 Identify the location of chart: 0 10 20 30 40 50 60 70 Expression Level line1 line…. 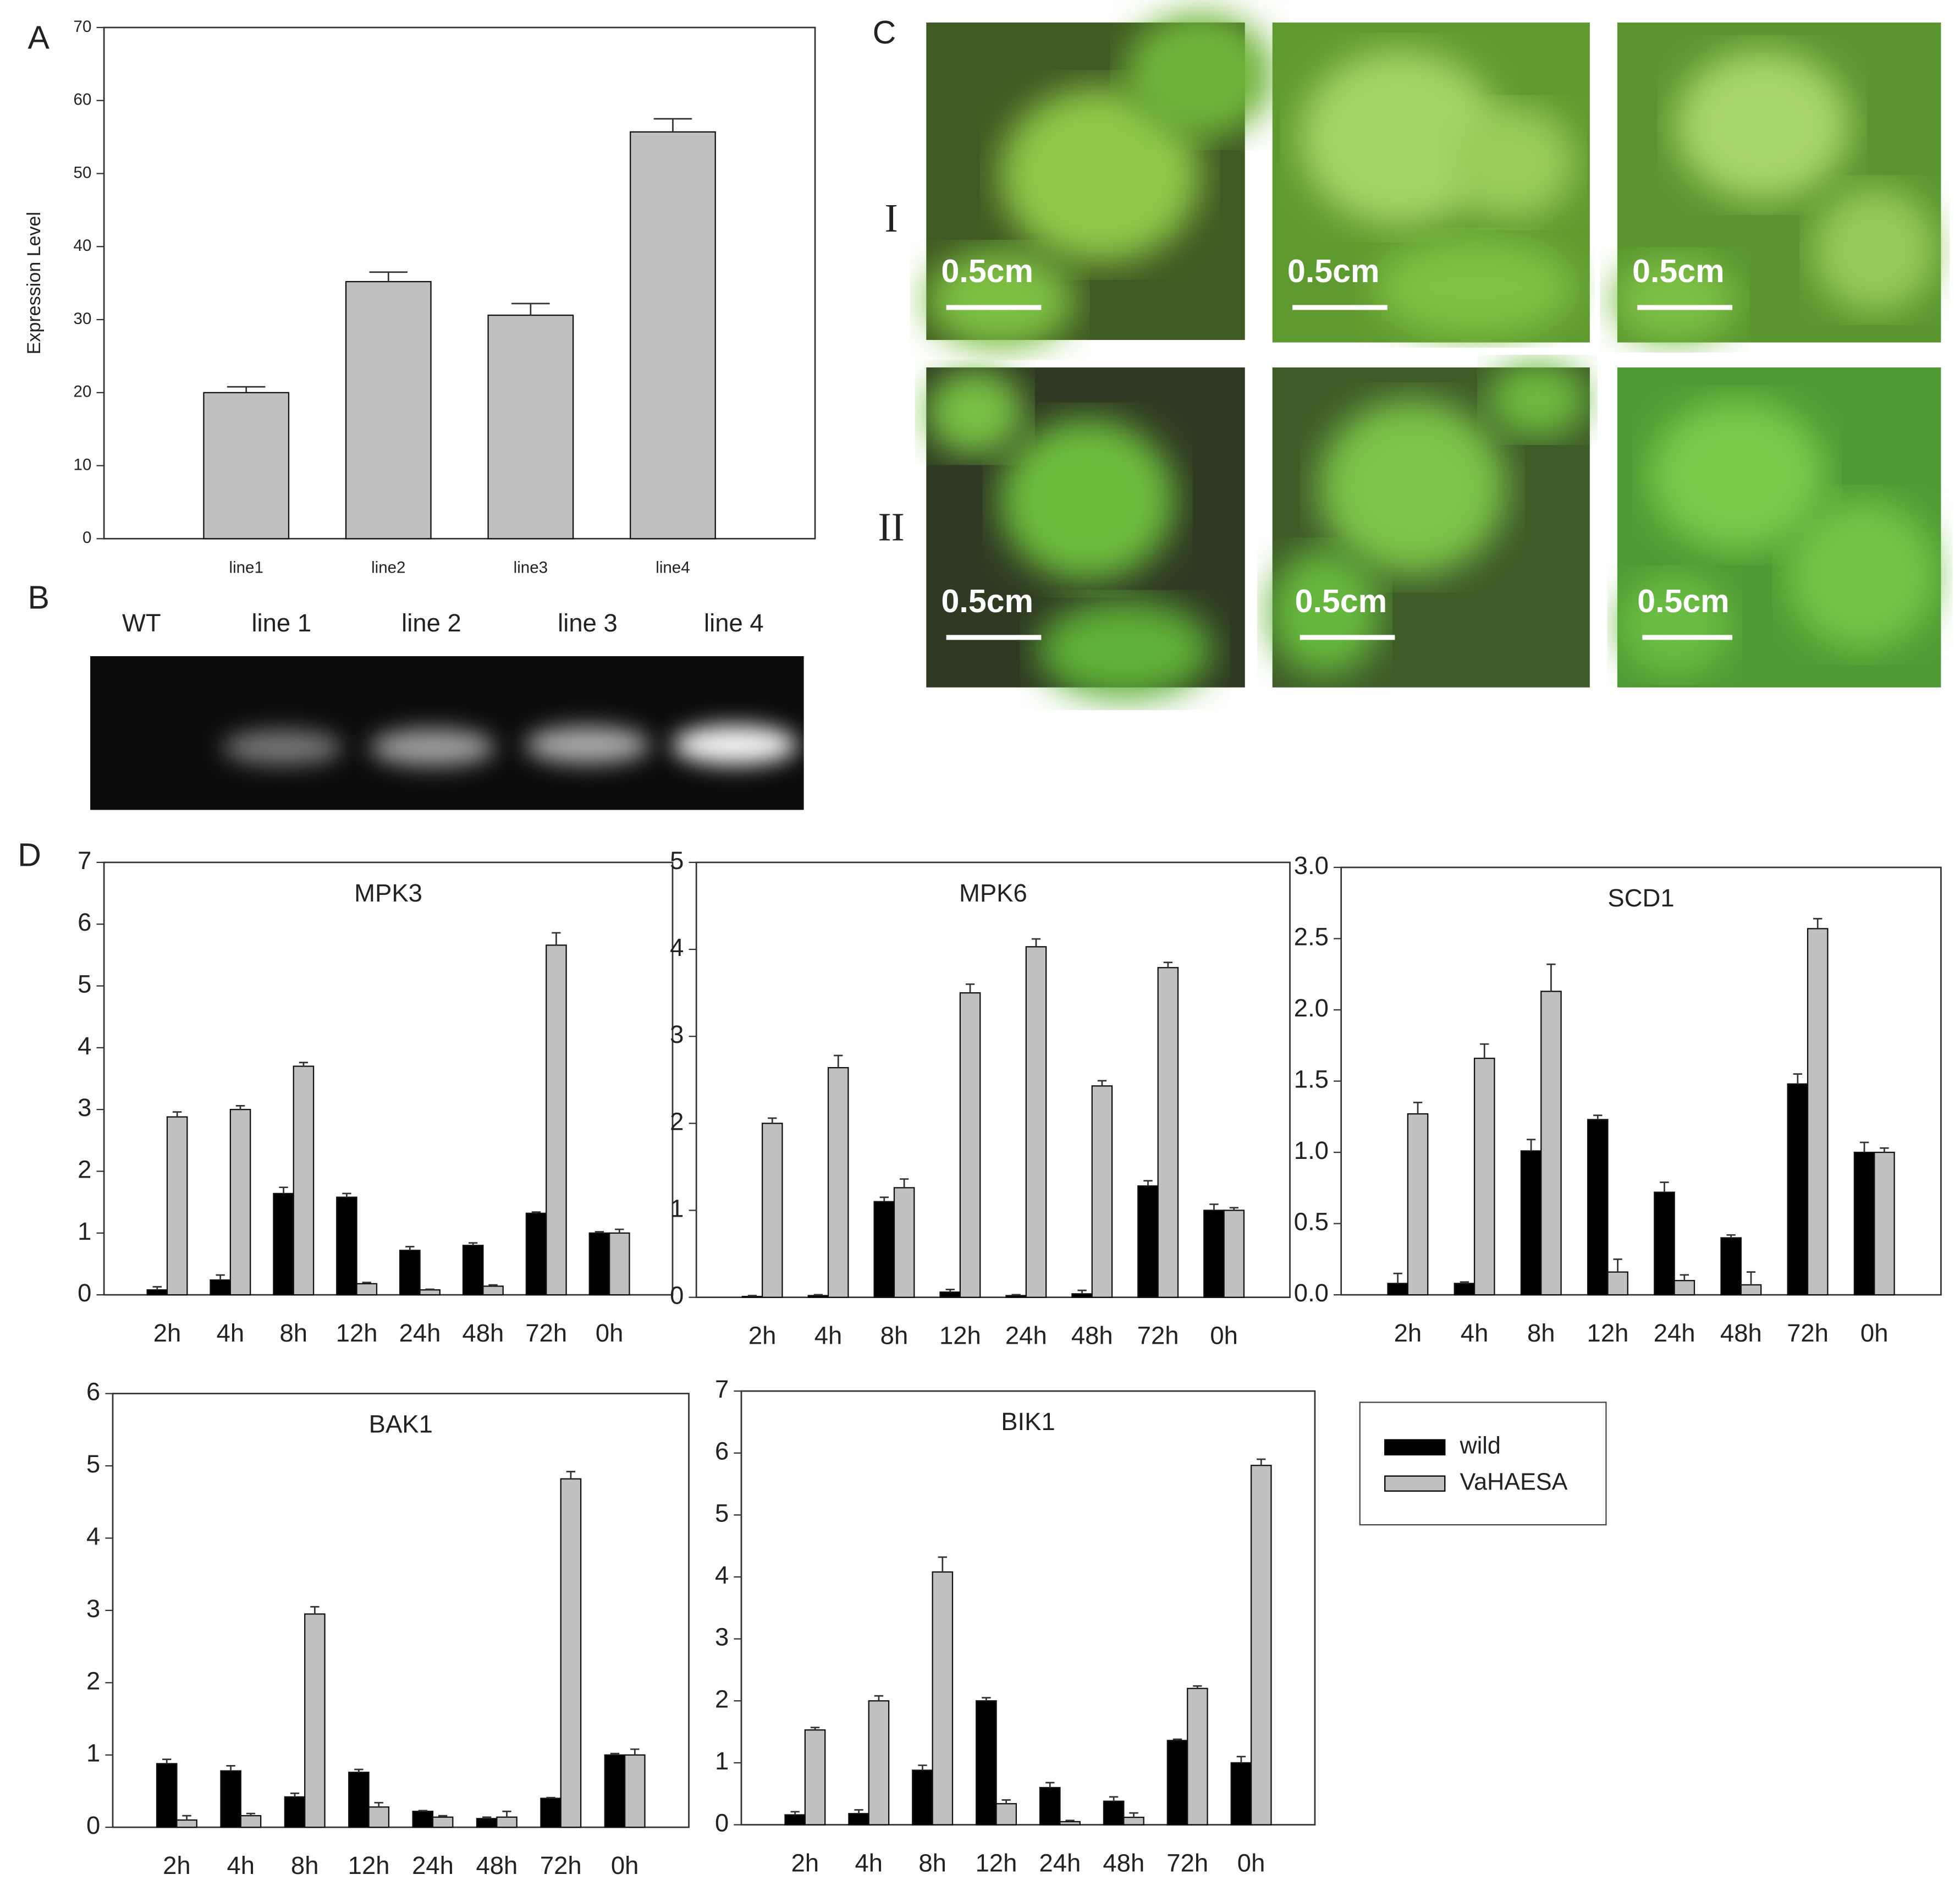
(420, 297).